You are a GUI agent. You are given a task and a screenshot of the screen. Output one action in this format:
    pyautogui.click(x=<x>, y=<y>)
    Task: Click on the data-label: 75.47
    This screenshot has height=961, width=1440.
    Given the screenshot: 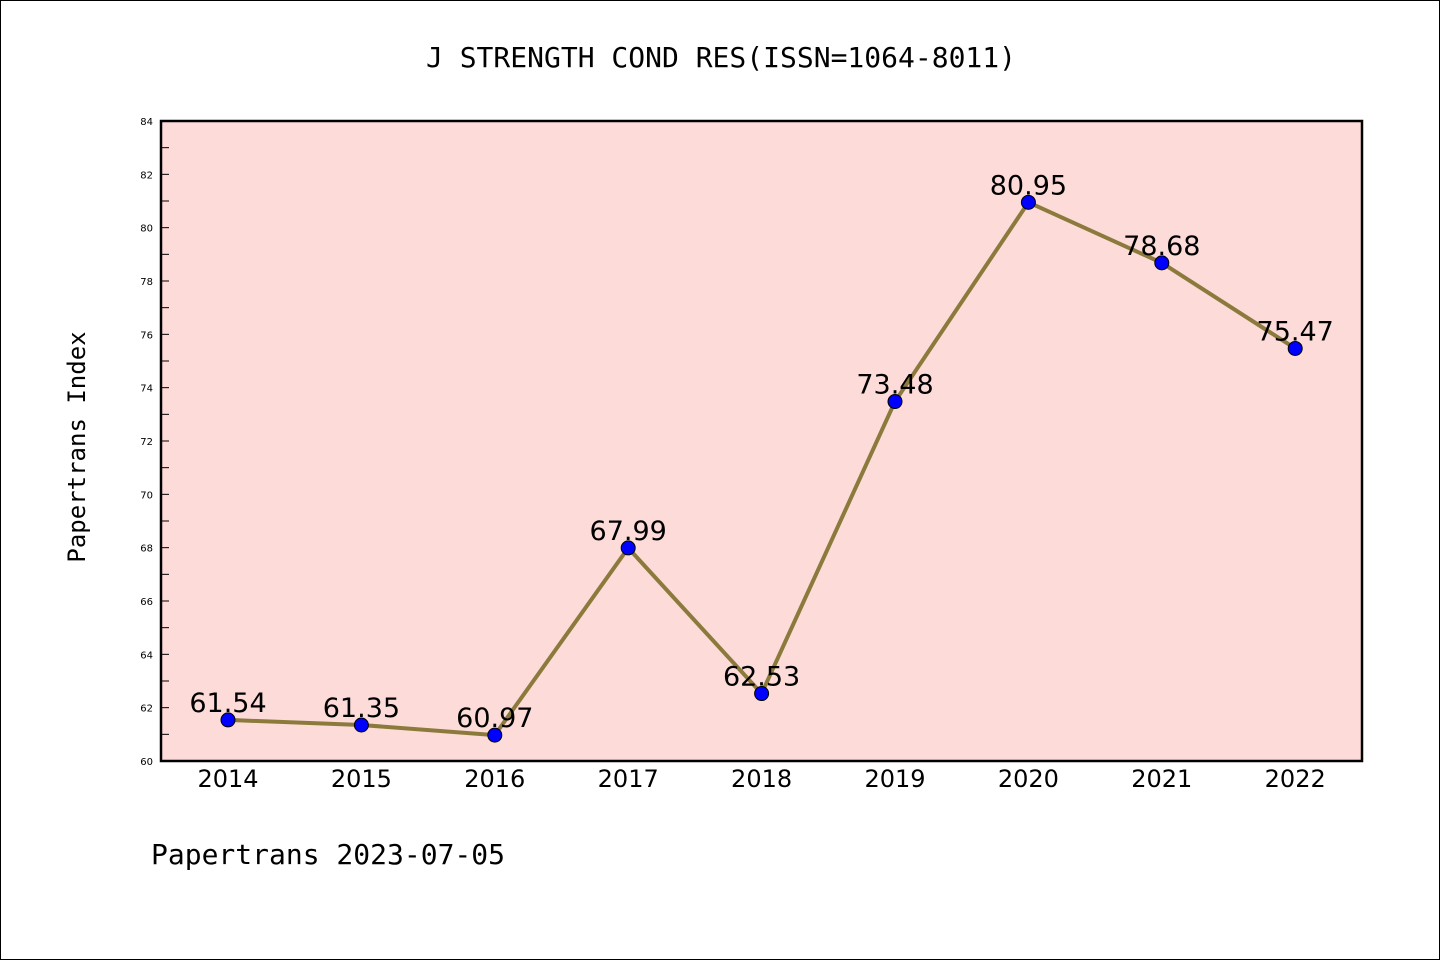 What is the action you would take?
    pyautogui.click(x=1295, y=331)
    